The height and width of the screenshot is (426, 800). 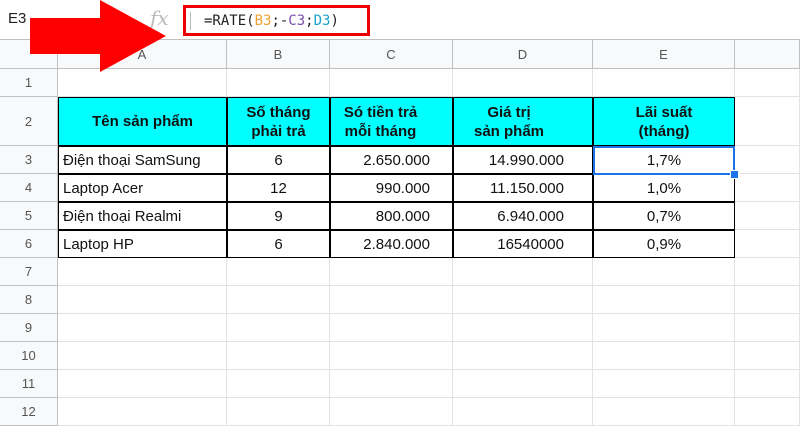 What do you see at coordinates (523, 160) in the screenshot?
I see `data-cell: 14.990.000` at bounding box center [523, 160].